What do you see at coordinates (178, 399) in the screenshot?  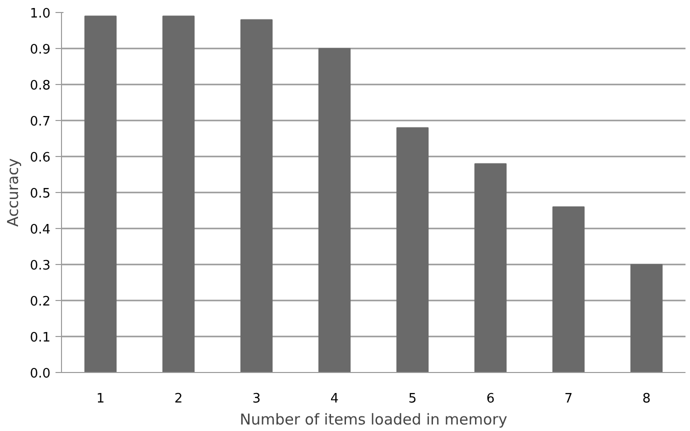 I see `x-tick-label: 2` at bounding box center [178, 399].